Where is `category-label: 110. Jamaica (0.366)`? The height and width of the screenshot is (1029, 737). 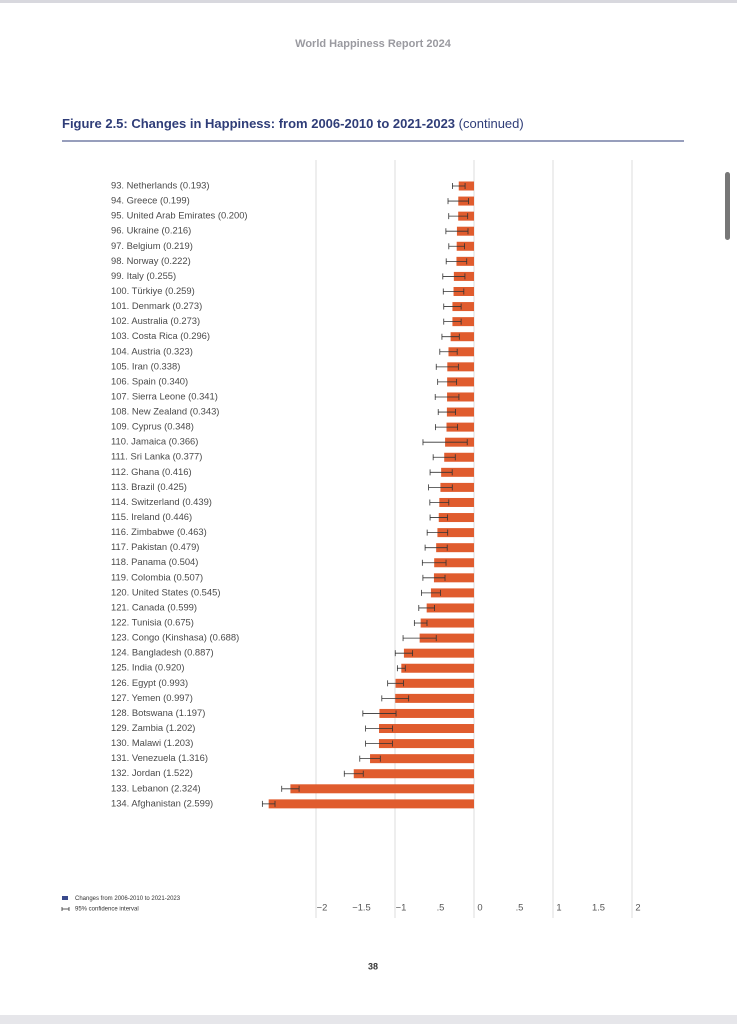
category-label: 110. Jamaica (0.366) is located at coordinates (154, 441).